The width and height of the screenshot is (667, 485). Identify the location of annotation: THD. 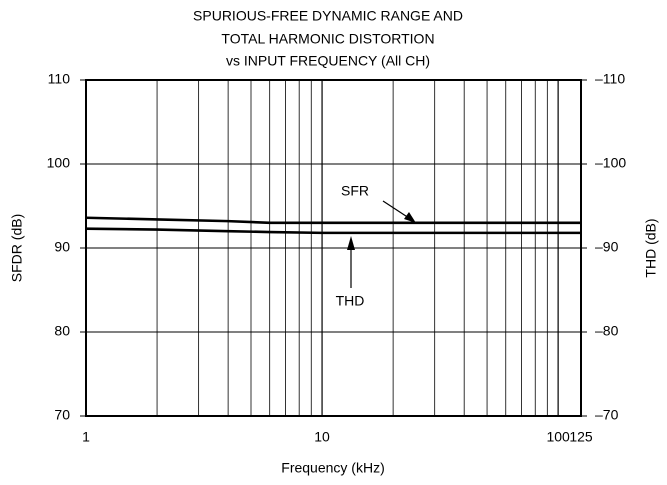
(350, 301).